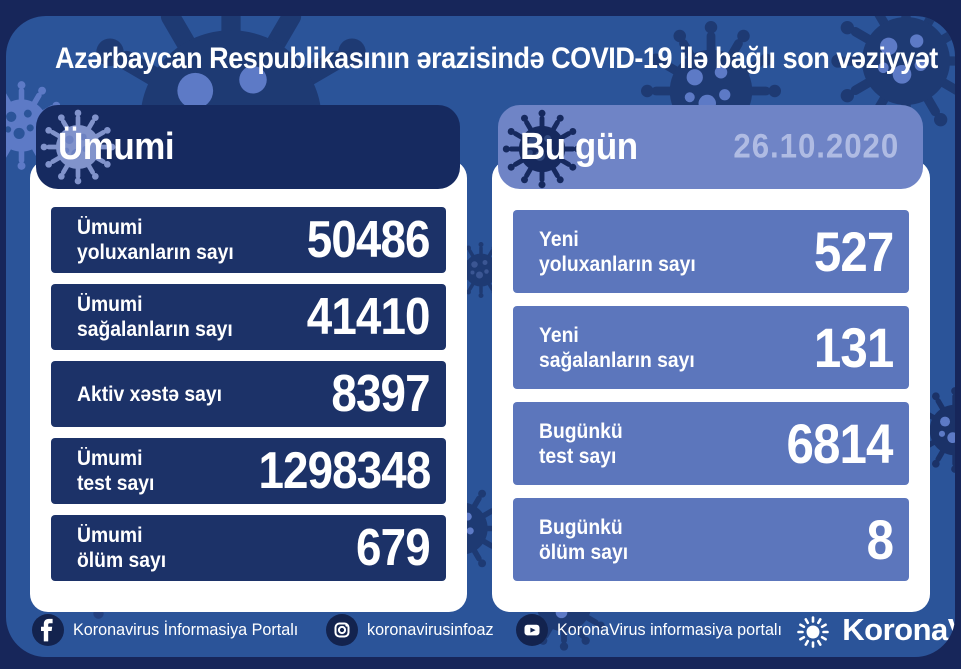  Describe the element at coordinates (248, 471) in the screenshot. I see `stat-row-total-tests: Ümumi test sayı 1298348` at that location.